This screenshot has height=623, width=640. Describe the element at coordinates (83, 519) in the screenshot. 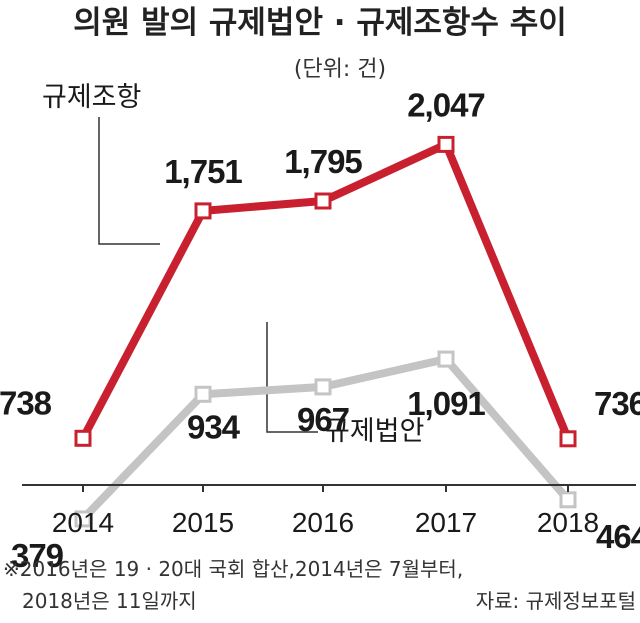

I see `marker-bills-2014` at that location.